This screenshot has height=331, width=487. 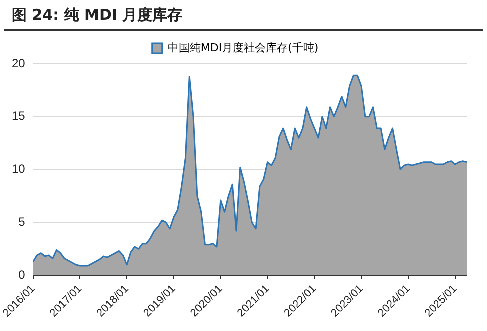 What do you see at coordinates (243, 15) in the screenshot?
I see `chart-title: 图 24: 纯 MDI 月度库存` at bounding box center [243, 15].